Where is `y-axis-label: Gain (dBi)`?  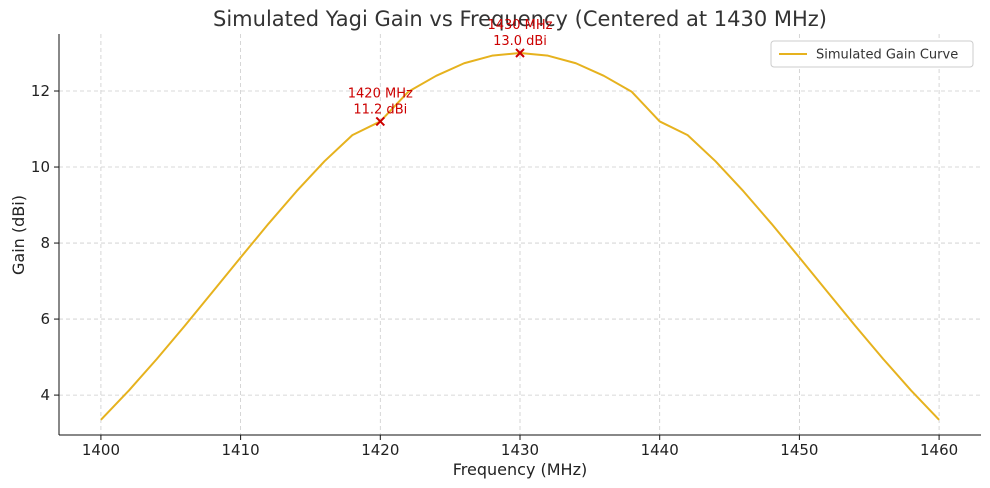 y-axis-label: Gain (dBi) is located at coordinates (18, 235).